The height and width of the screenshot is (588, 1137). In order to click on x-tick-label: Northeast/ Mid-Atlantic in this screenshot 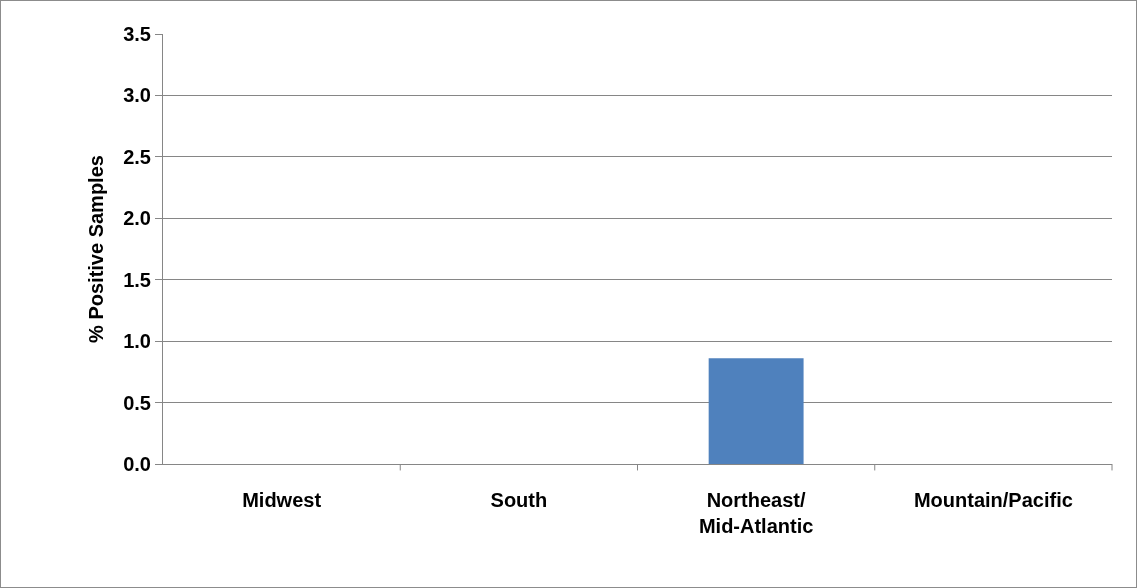, I will do `click(756, 513)`.